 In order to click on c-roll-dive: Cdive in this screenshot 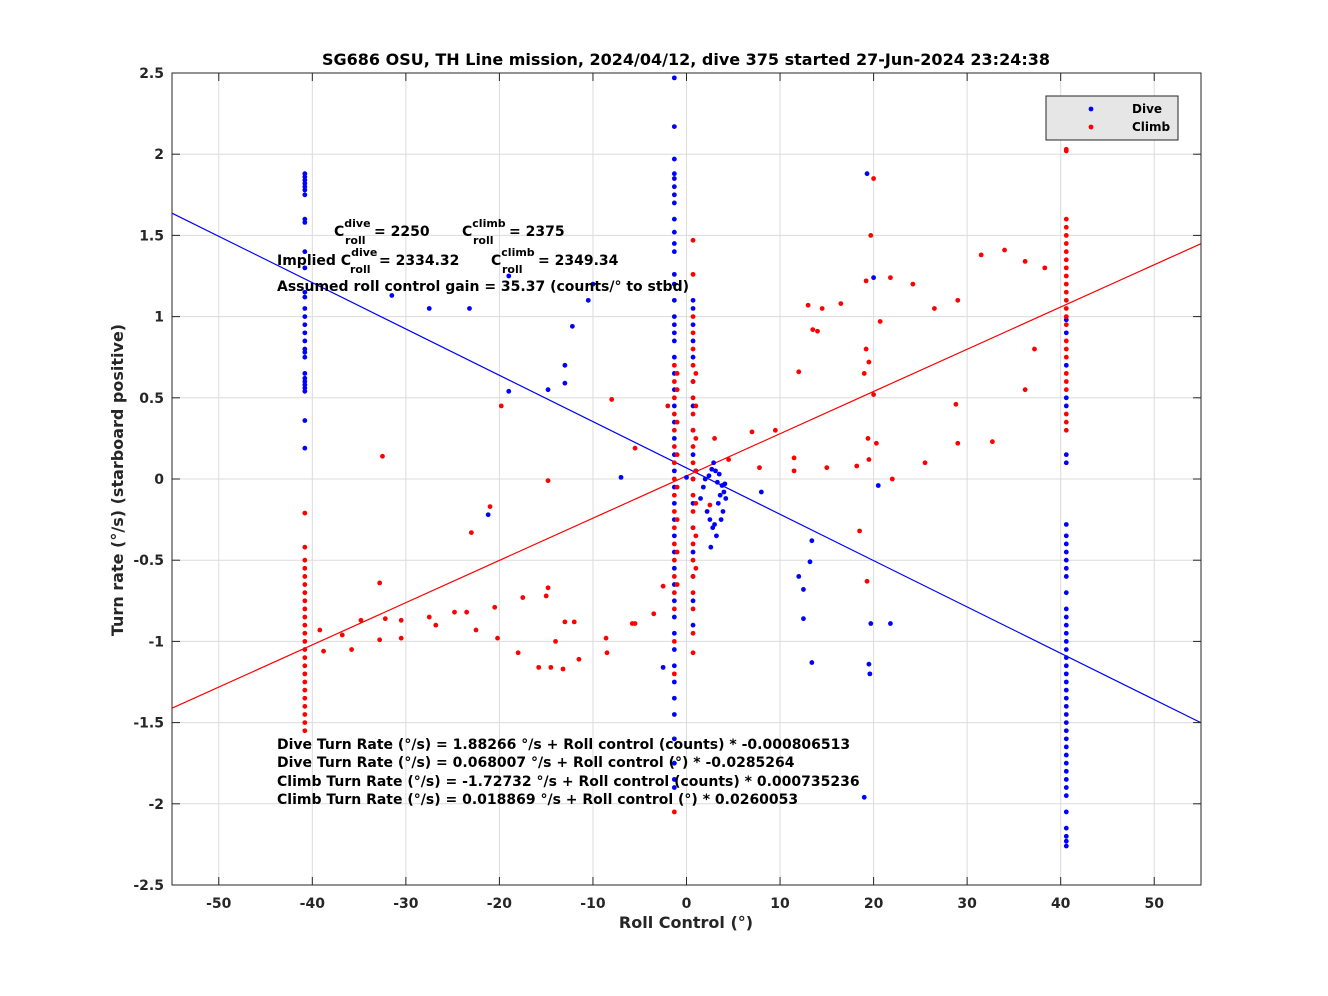, I will do `click(352, 228)`.